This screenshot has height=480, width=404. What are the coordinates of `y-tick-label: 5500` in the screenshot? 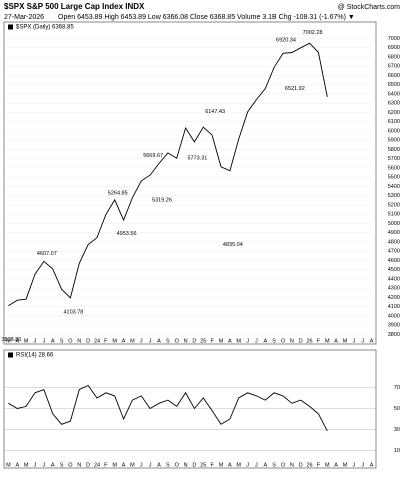 It's located at (394, 178).